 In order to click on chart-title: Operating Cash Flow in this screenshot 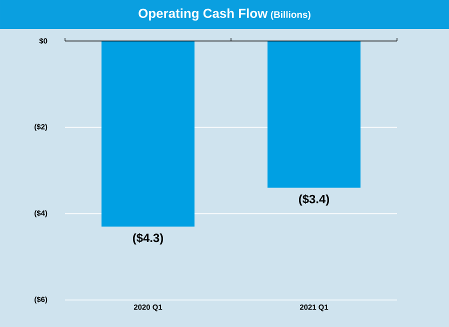, I will do `click(203, 14)`.